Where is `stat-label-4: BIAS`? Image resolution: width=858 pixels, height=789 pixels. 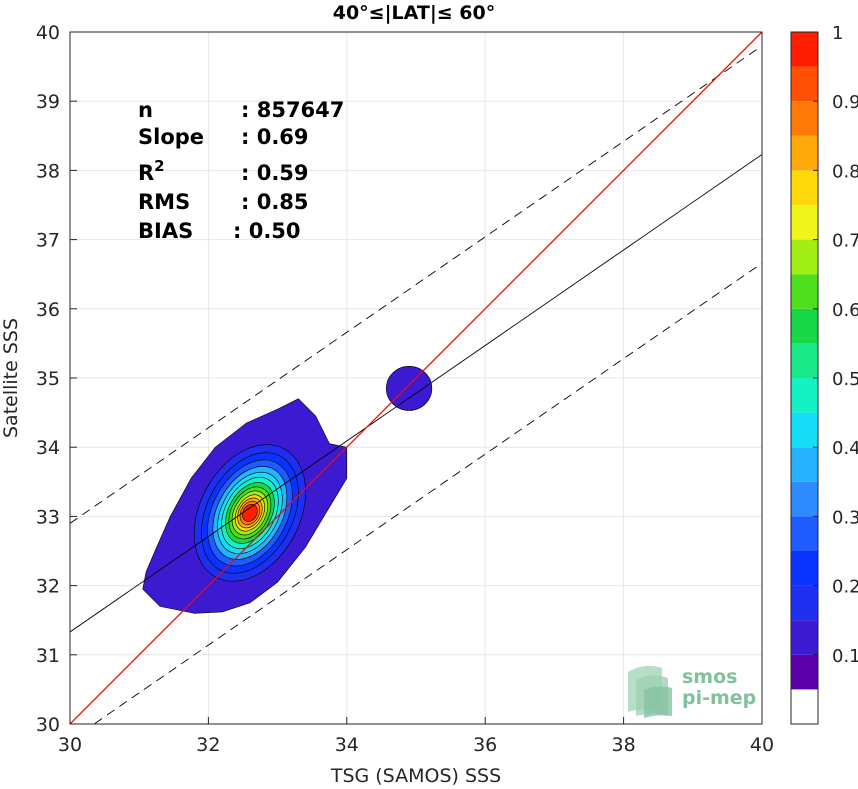 stat-label-4: BIAS is located at coordinates (165, 231).